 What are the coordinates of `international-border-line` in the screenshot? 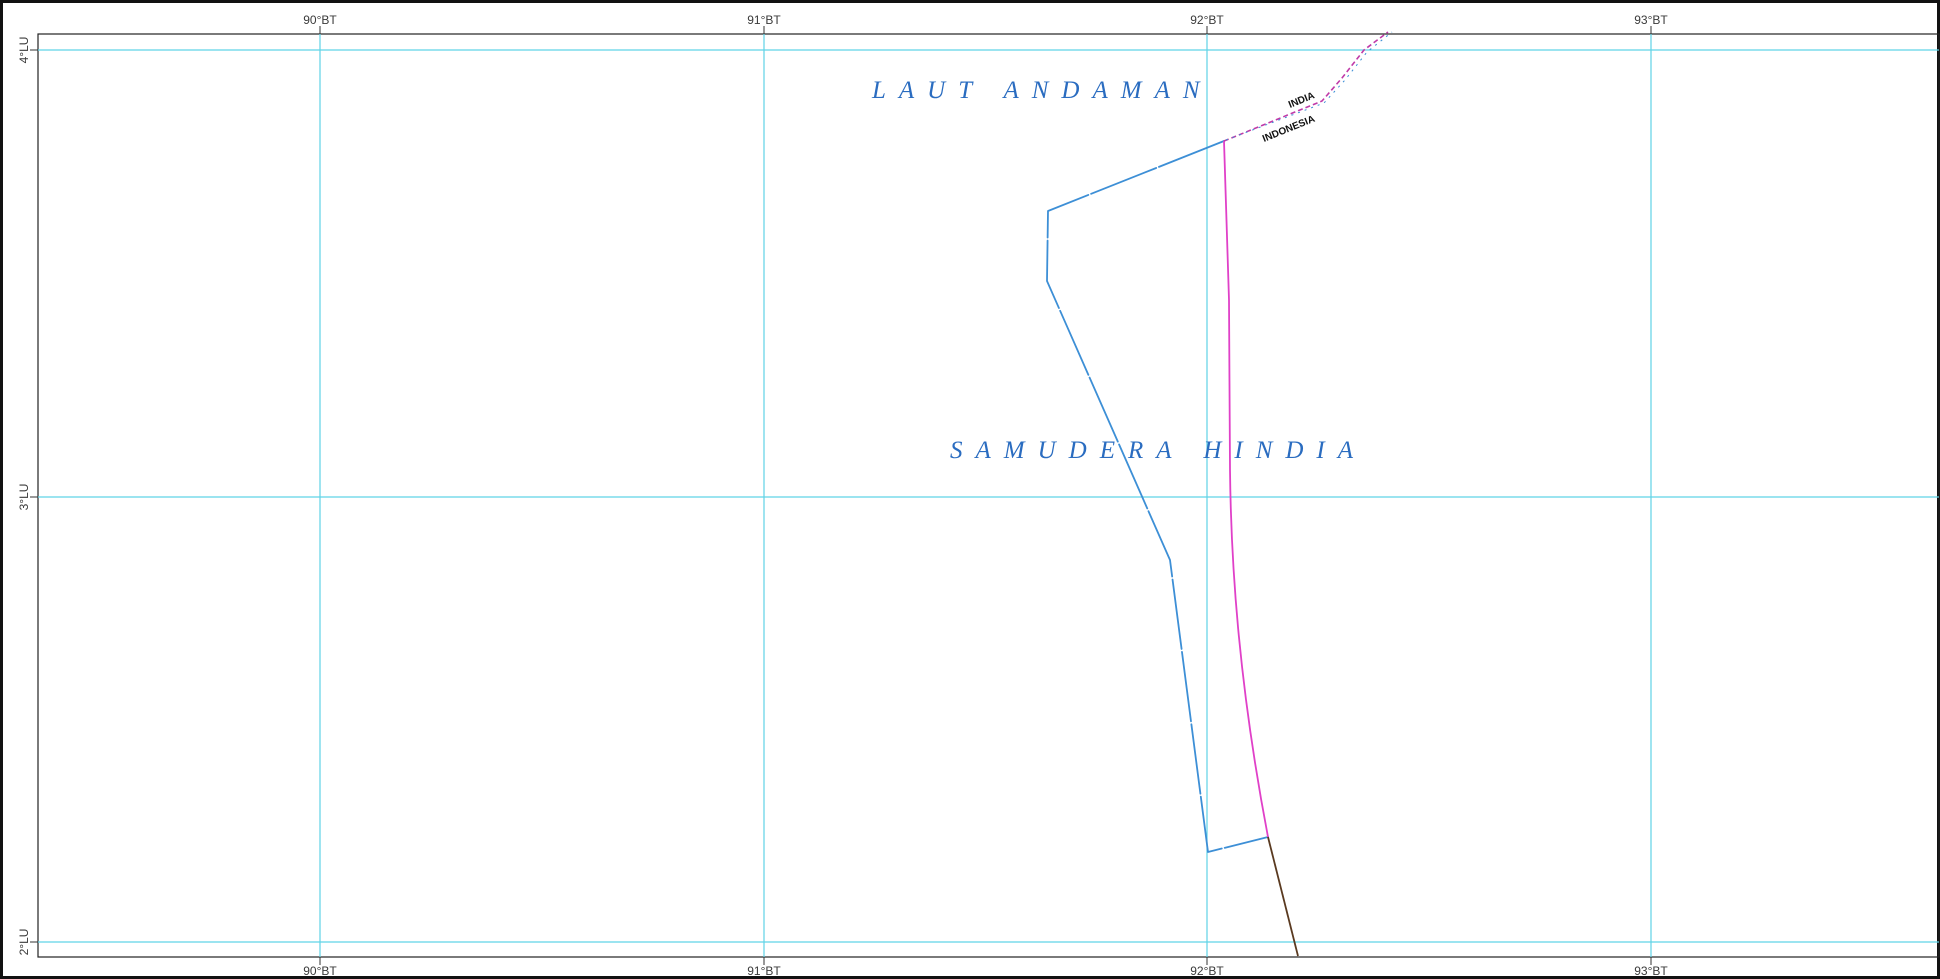 It's located at (1306, 86).